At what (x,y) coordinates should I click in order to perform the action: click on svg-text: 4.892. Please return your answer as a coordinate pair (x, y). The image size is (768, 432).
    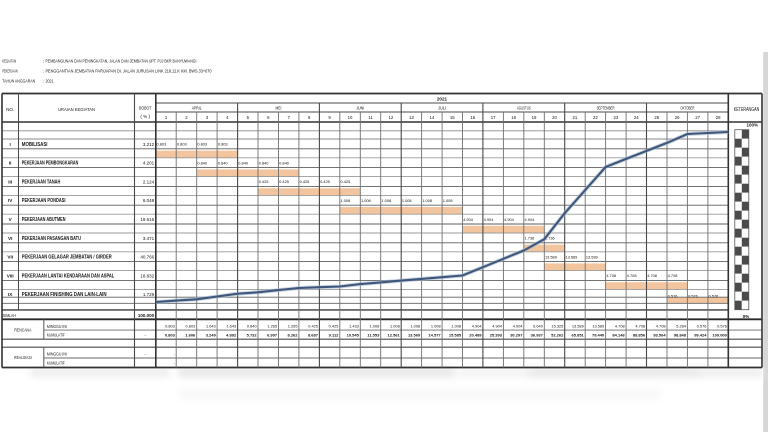
    Looking at the image, I should click on (231, 335).